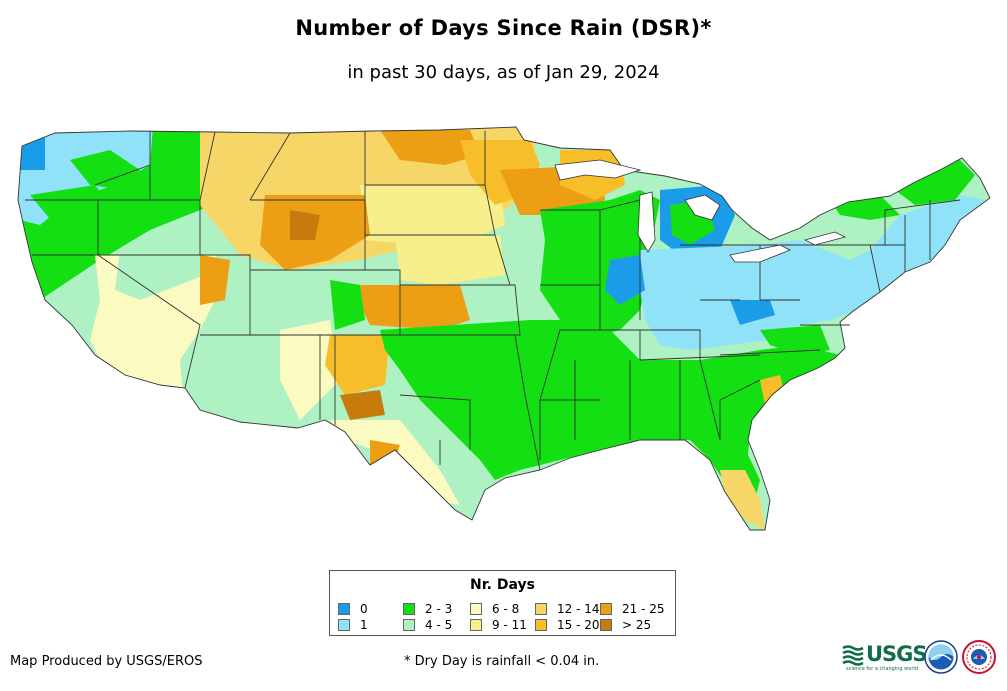 This screenshot has width=1007, height=691. Describe the element at coordinates (364, 609) in the screenshot. I see `legend-label: 0` at that location.